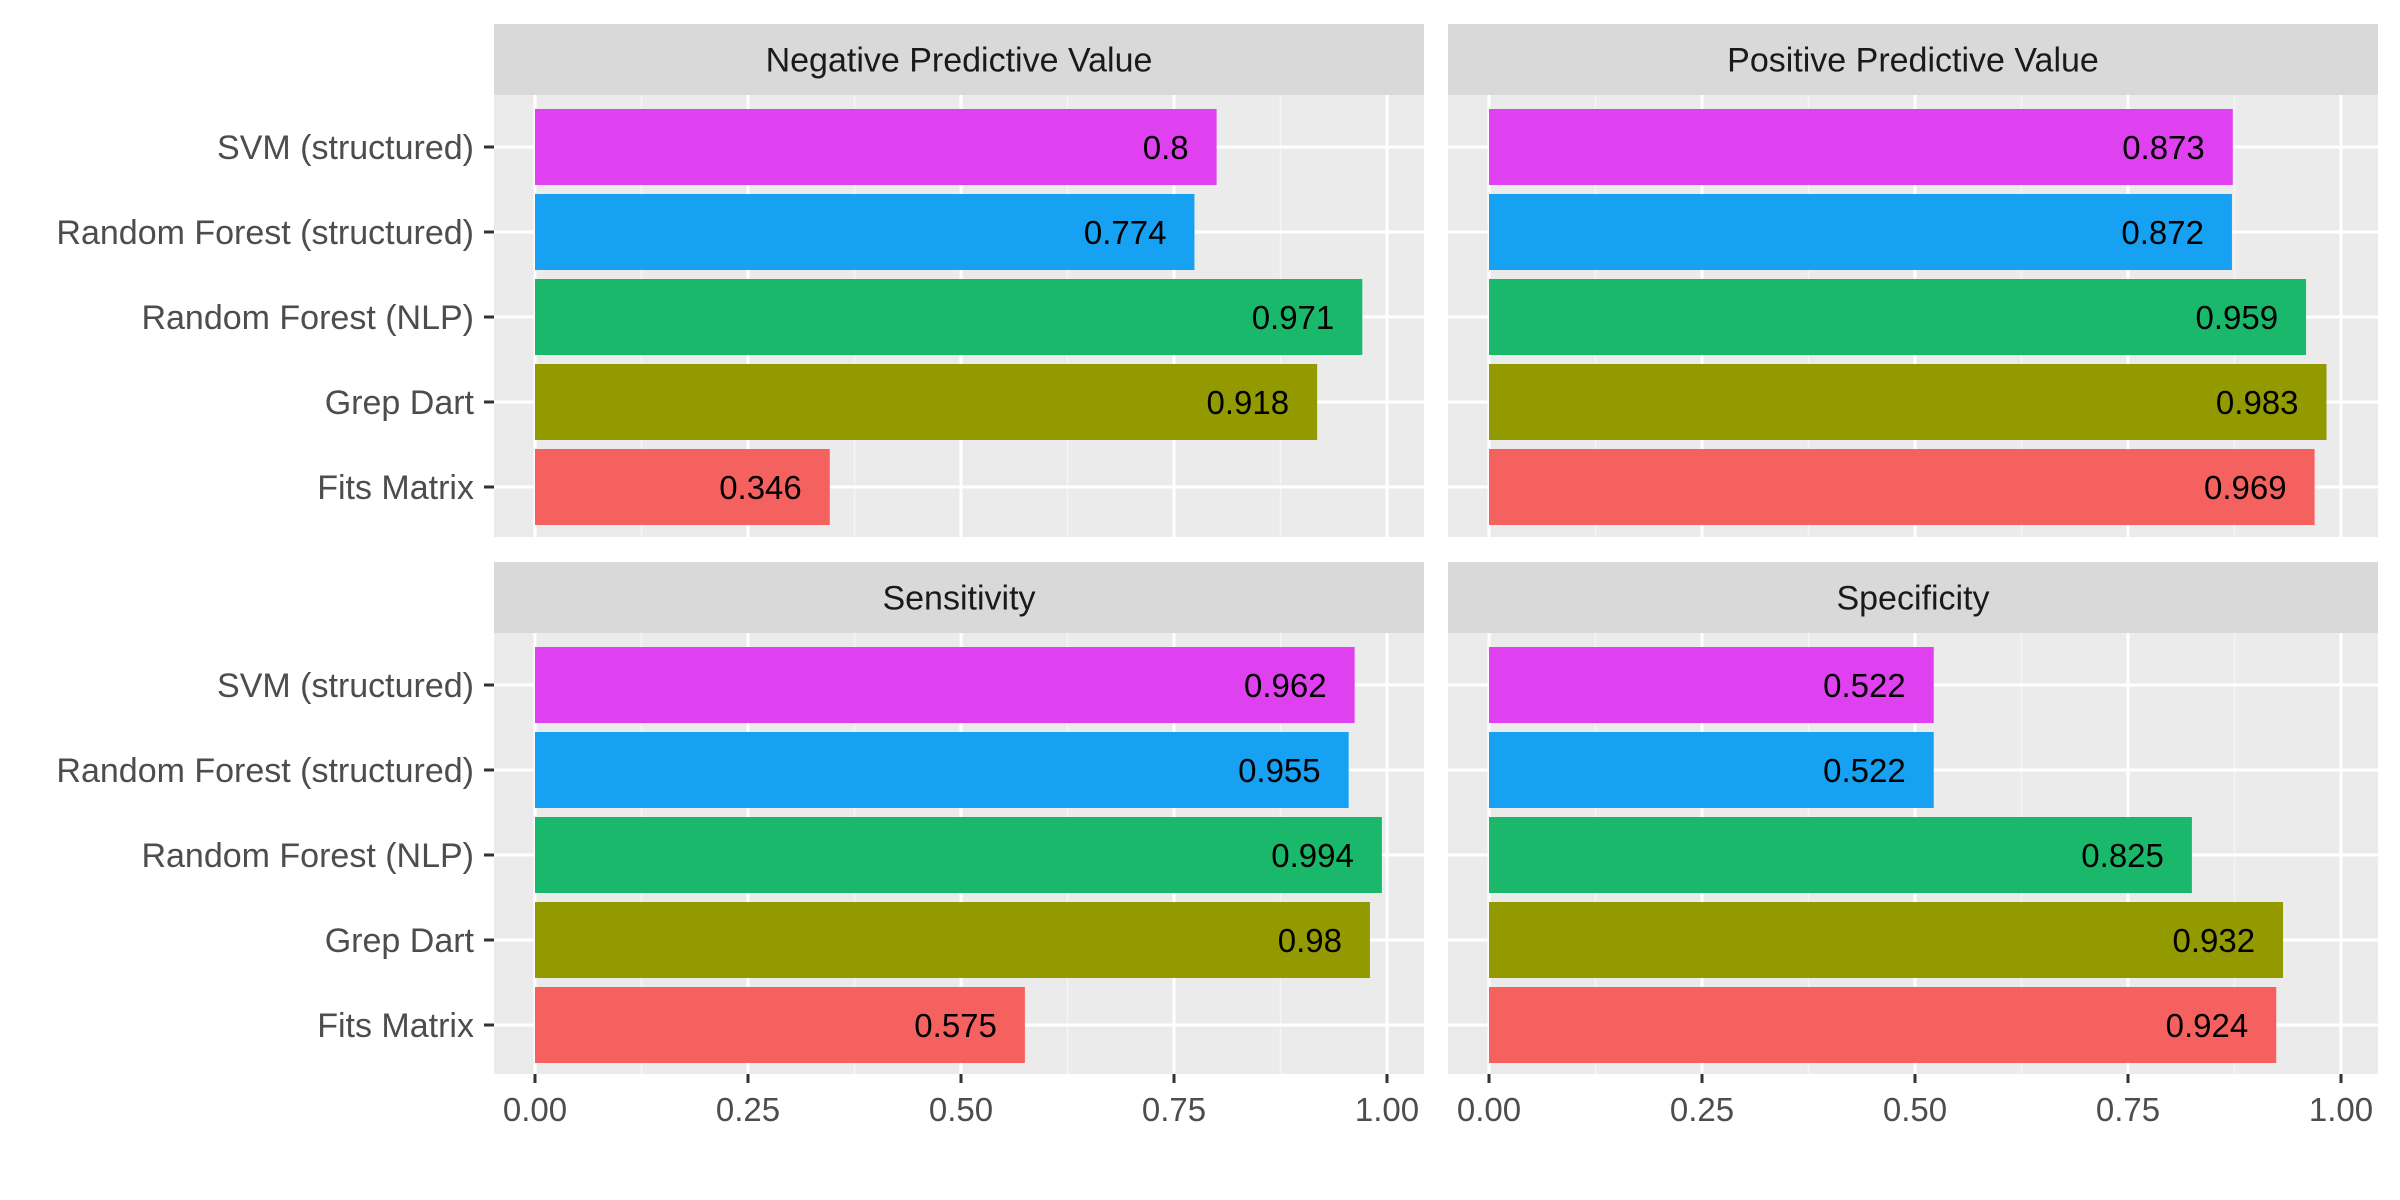  I want to click on bar-value-label: 0.918, so click(1248, 402).